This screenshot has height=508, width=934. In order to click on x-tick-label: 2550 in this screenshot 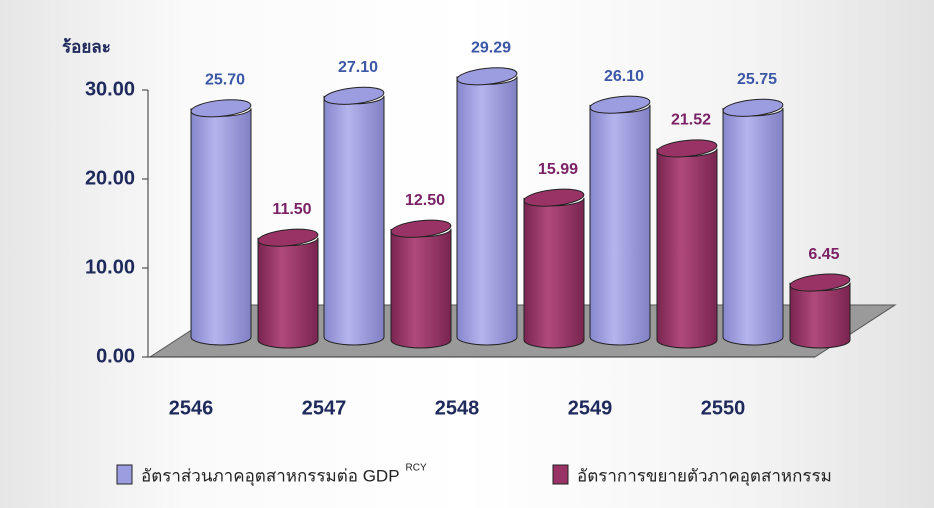, I will do `click(723, 408)`.